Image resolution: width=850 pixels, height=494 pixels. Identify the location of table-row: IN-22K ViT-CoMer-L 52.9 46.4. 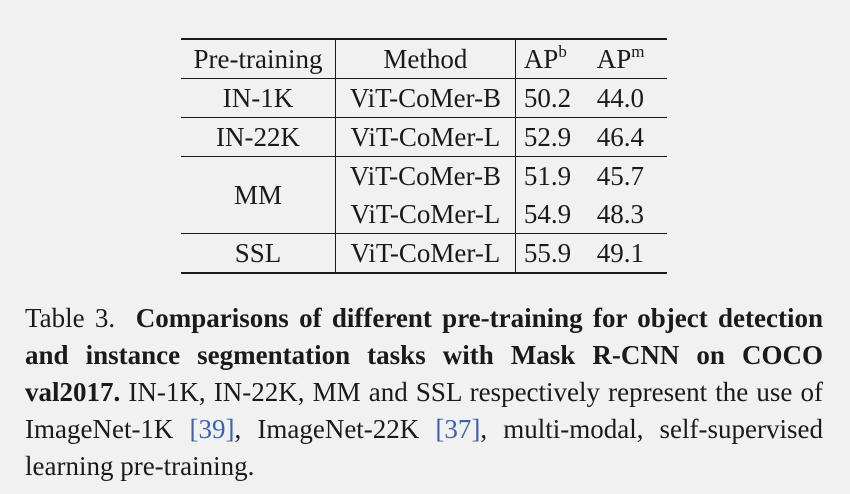
(424, 137).